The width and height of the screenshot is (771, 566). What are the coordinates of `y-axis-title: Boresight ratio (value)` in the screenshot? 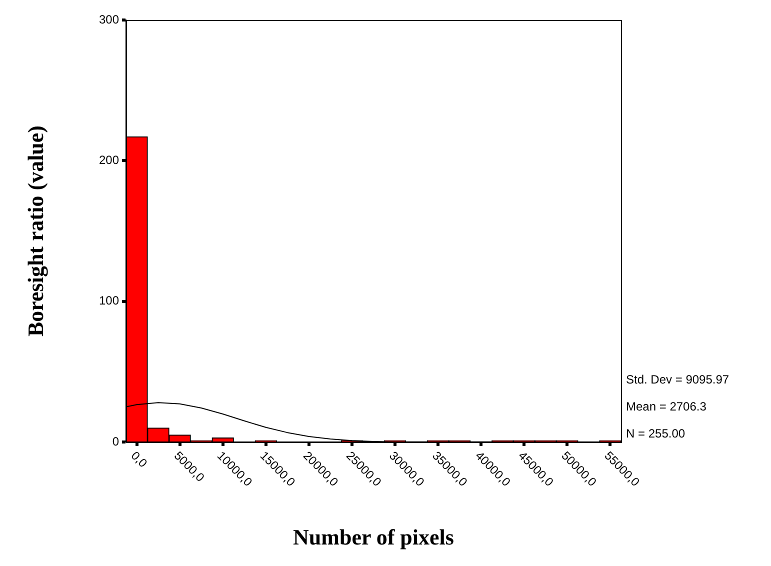 It's located at (35, 231).